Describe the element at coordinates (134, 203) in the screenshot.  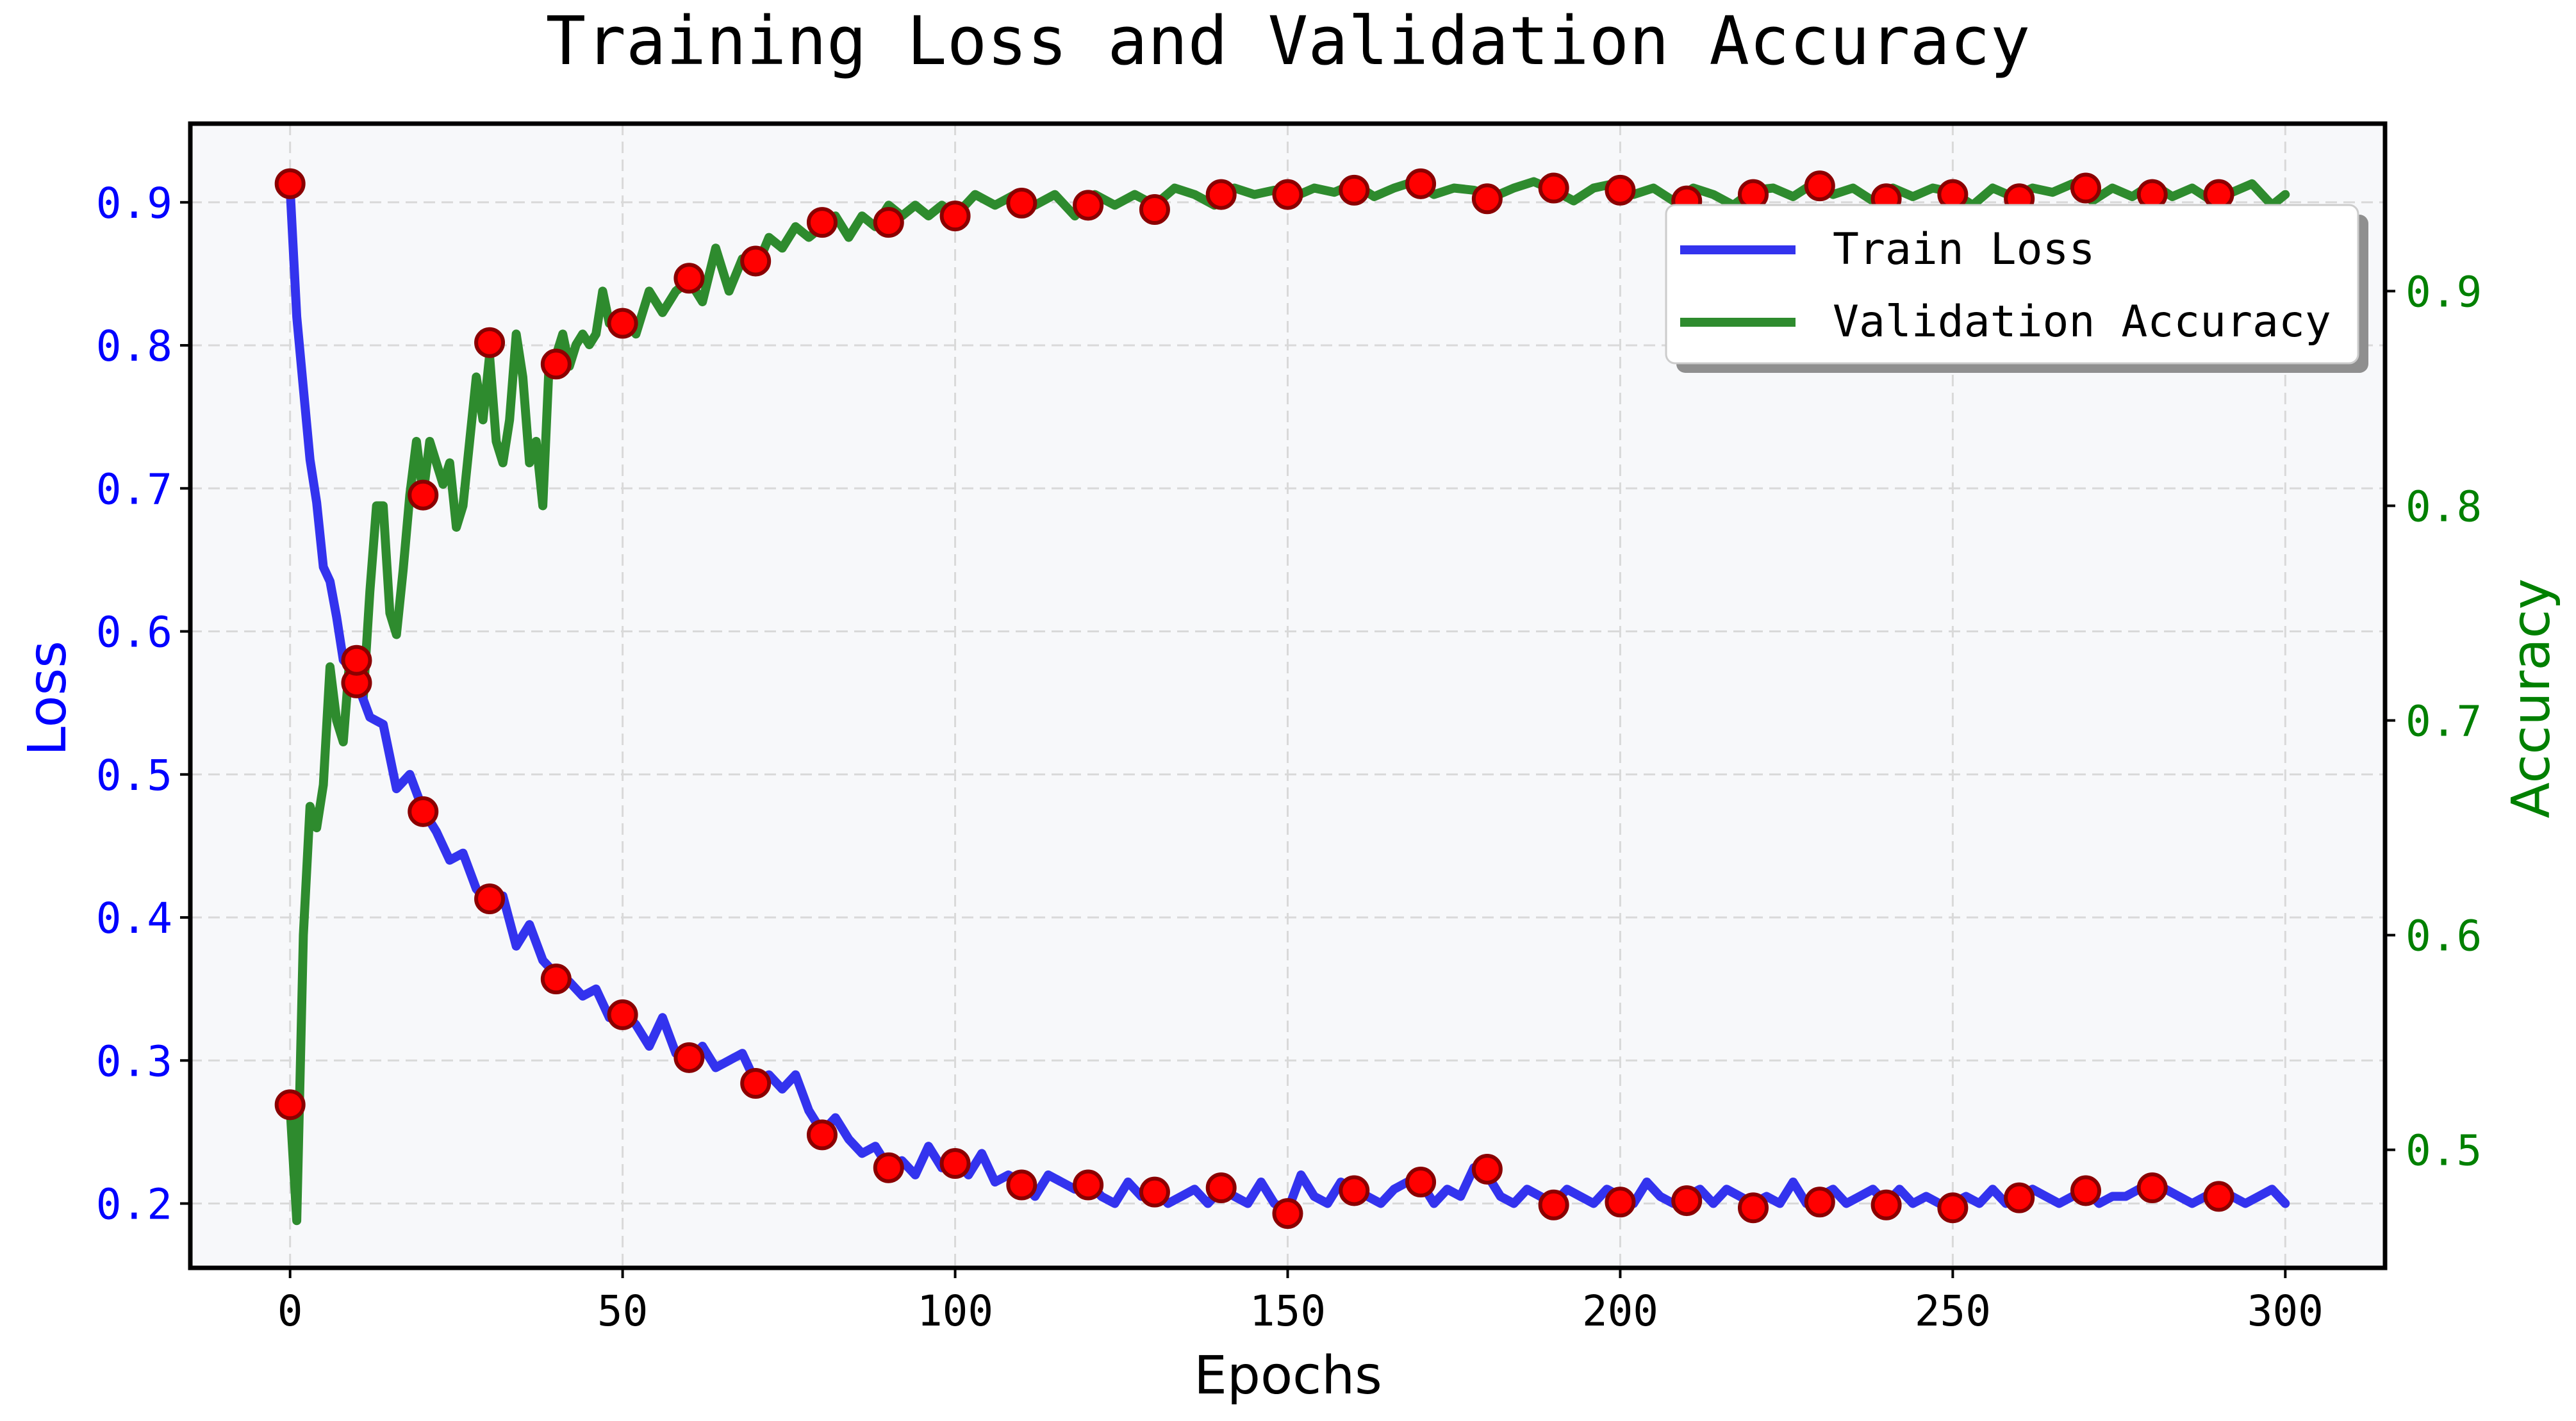
I see `left-tick-label: 0.9` at that location.